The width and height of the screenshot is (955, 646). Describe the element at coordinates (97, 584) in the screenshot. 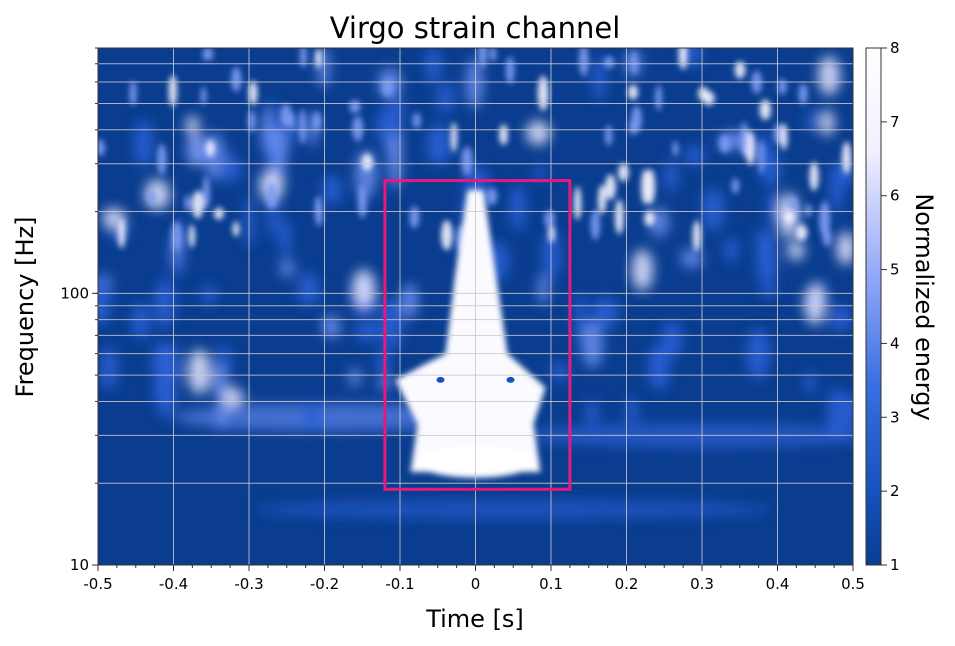

I see `x-tick-label: -0.5` at that location.